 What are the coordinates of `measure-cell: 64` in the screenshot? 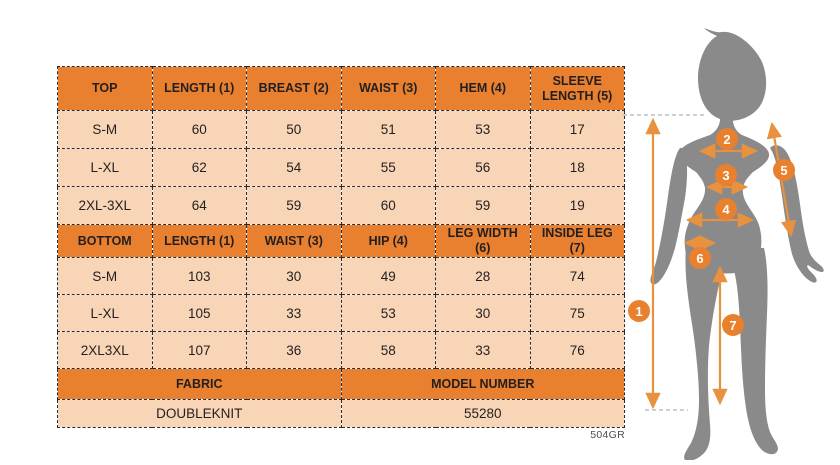 It's located at (199, 205).